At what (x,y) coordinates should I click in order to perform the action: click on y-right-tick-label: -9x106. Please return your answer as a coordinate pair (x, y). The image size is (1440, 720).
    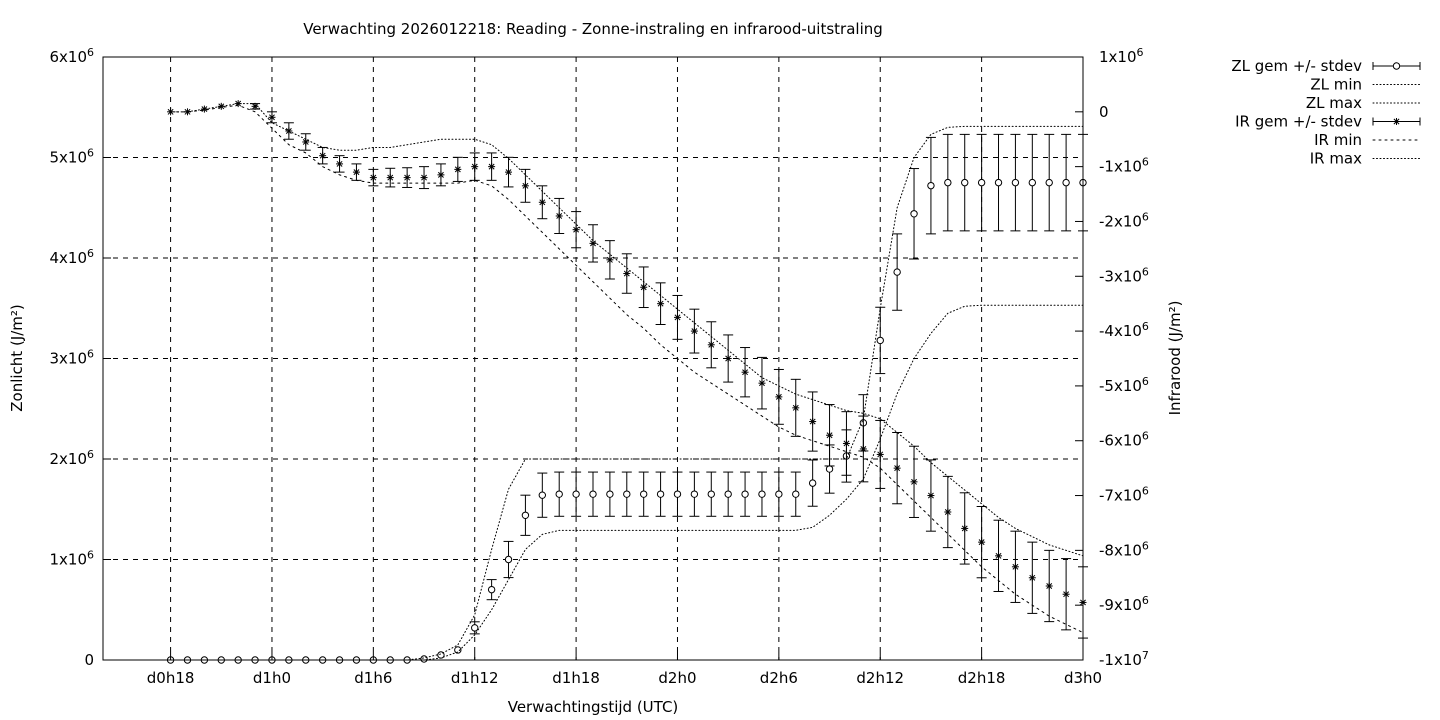
    Looking at the image, I should click on (1124, 604).